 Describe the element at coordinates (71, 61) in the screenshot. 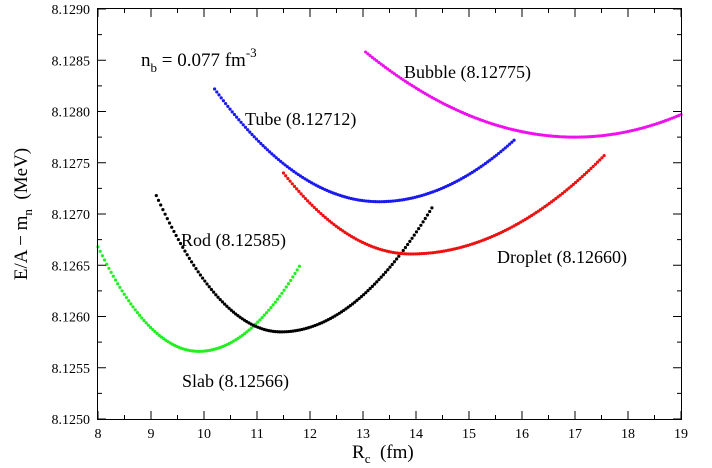

I see `y-tick-label: 8.1285` at that location.